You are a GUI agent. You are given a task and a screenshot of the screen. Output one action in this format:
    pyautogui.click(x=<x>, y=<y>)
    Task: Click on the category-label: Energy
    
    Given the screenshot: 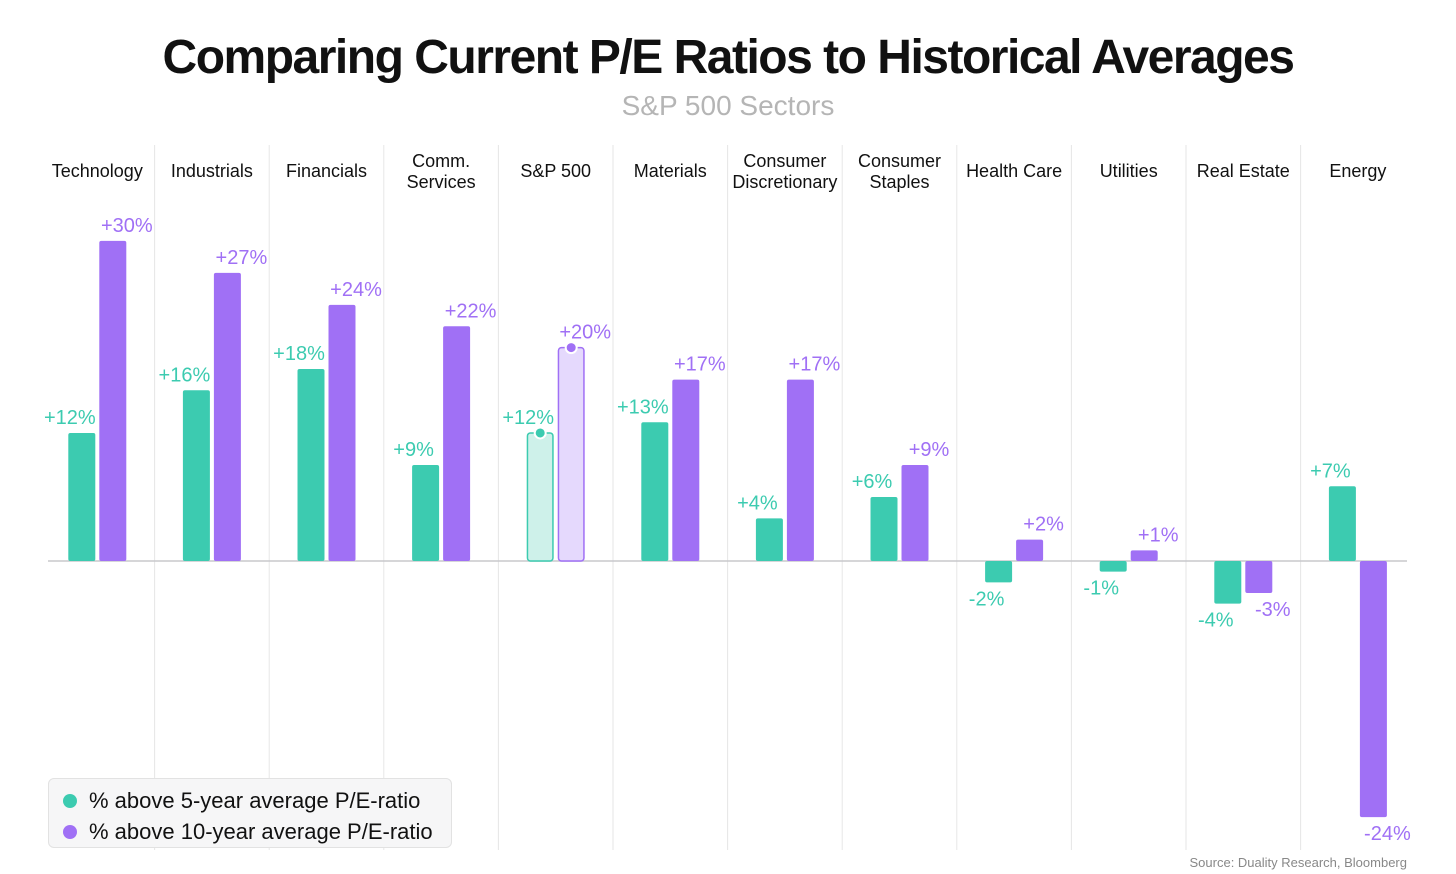 What is the action you would take?
    pyautogui.click(x=1357, y=171)
    